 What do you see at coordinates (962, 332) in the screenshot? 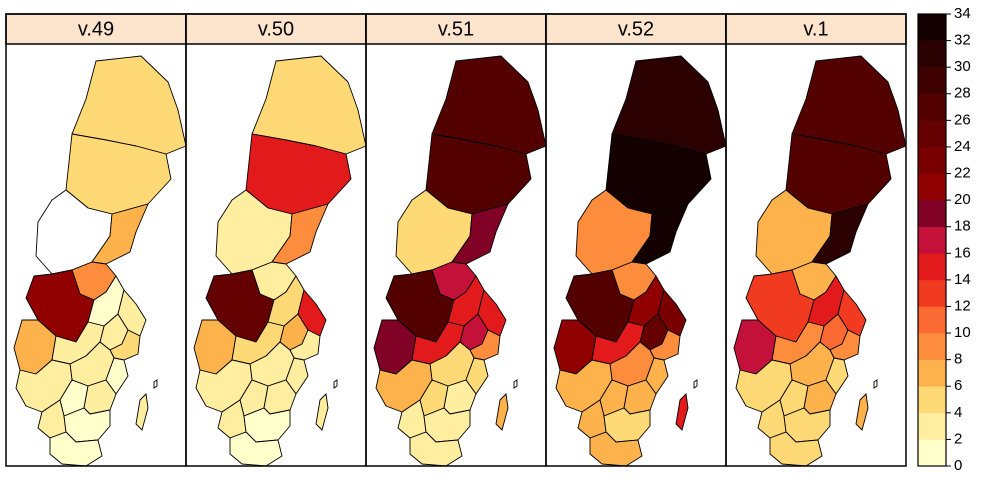
I see `legend-tick-label: 10` at bounding box center [962, 332].